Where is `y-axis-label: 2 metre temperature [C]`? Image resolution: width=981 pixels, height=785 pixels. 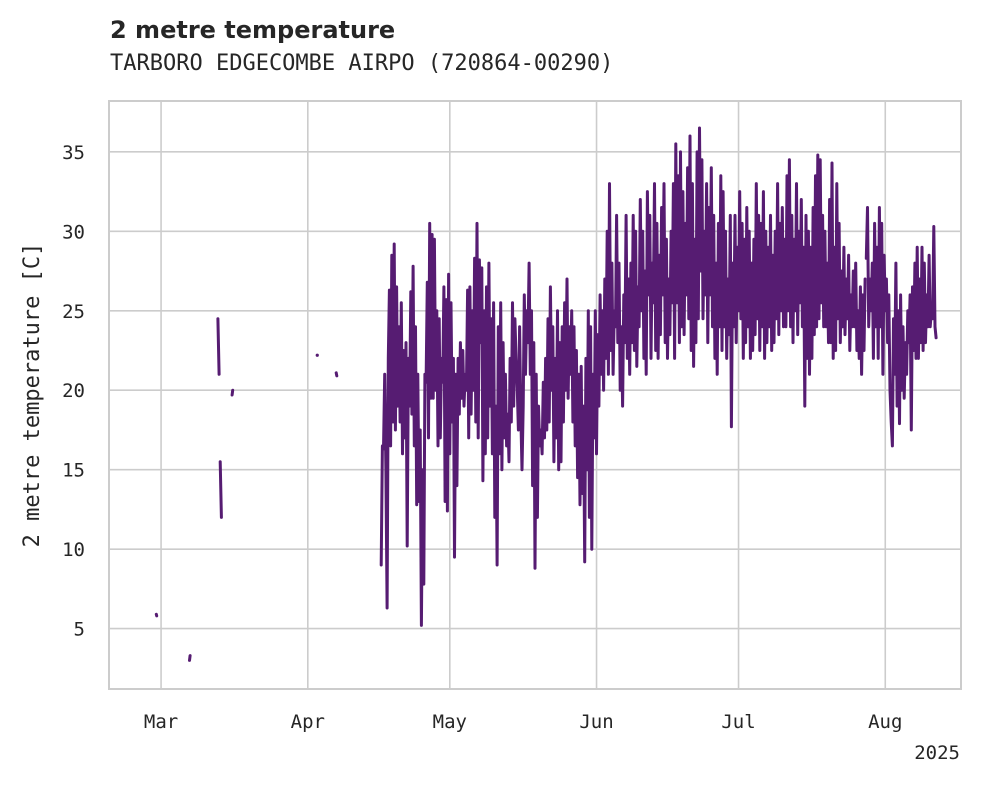 y-axis-label: 2 metre temperature [C] is located at coordinates (32, 395).